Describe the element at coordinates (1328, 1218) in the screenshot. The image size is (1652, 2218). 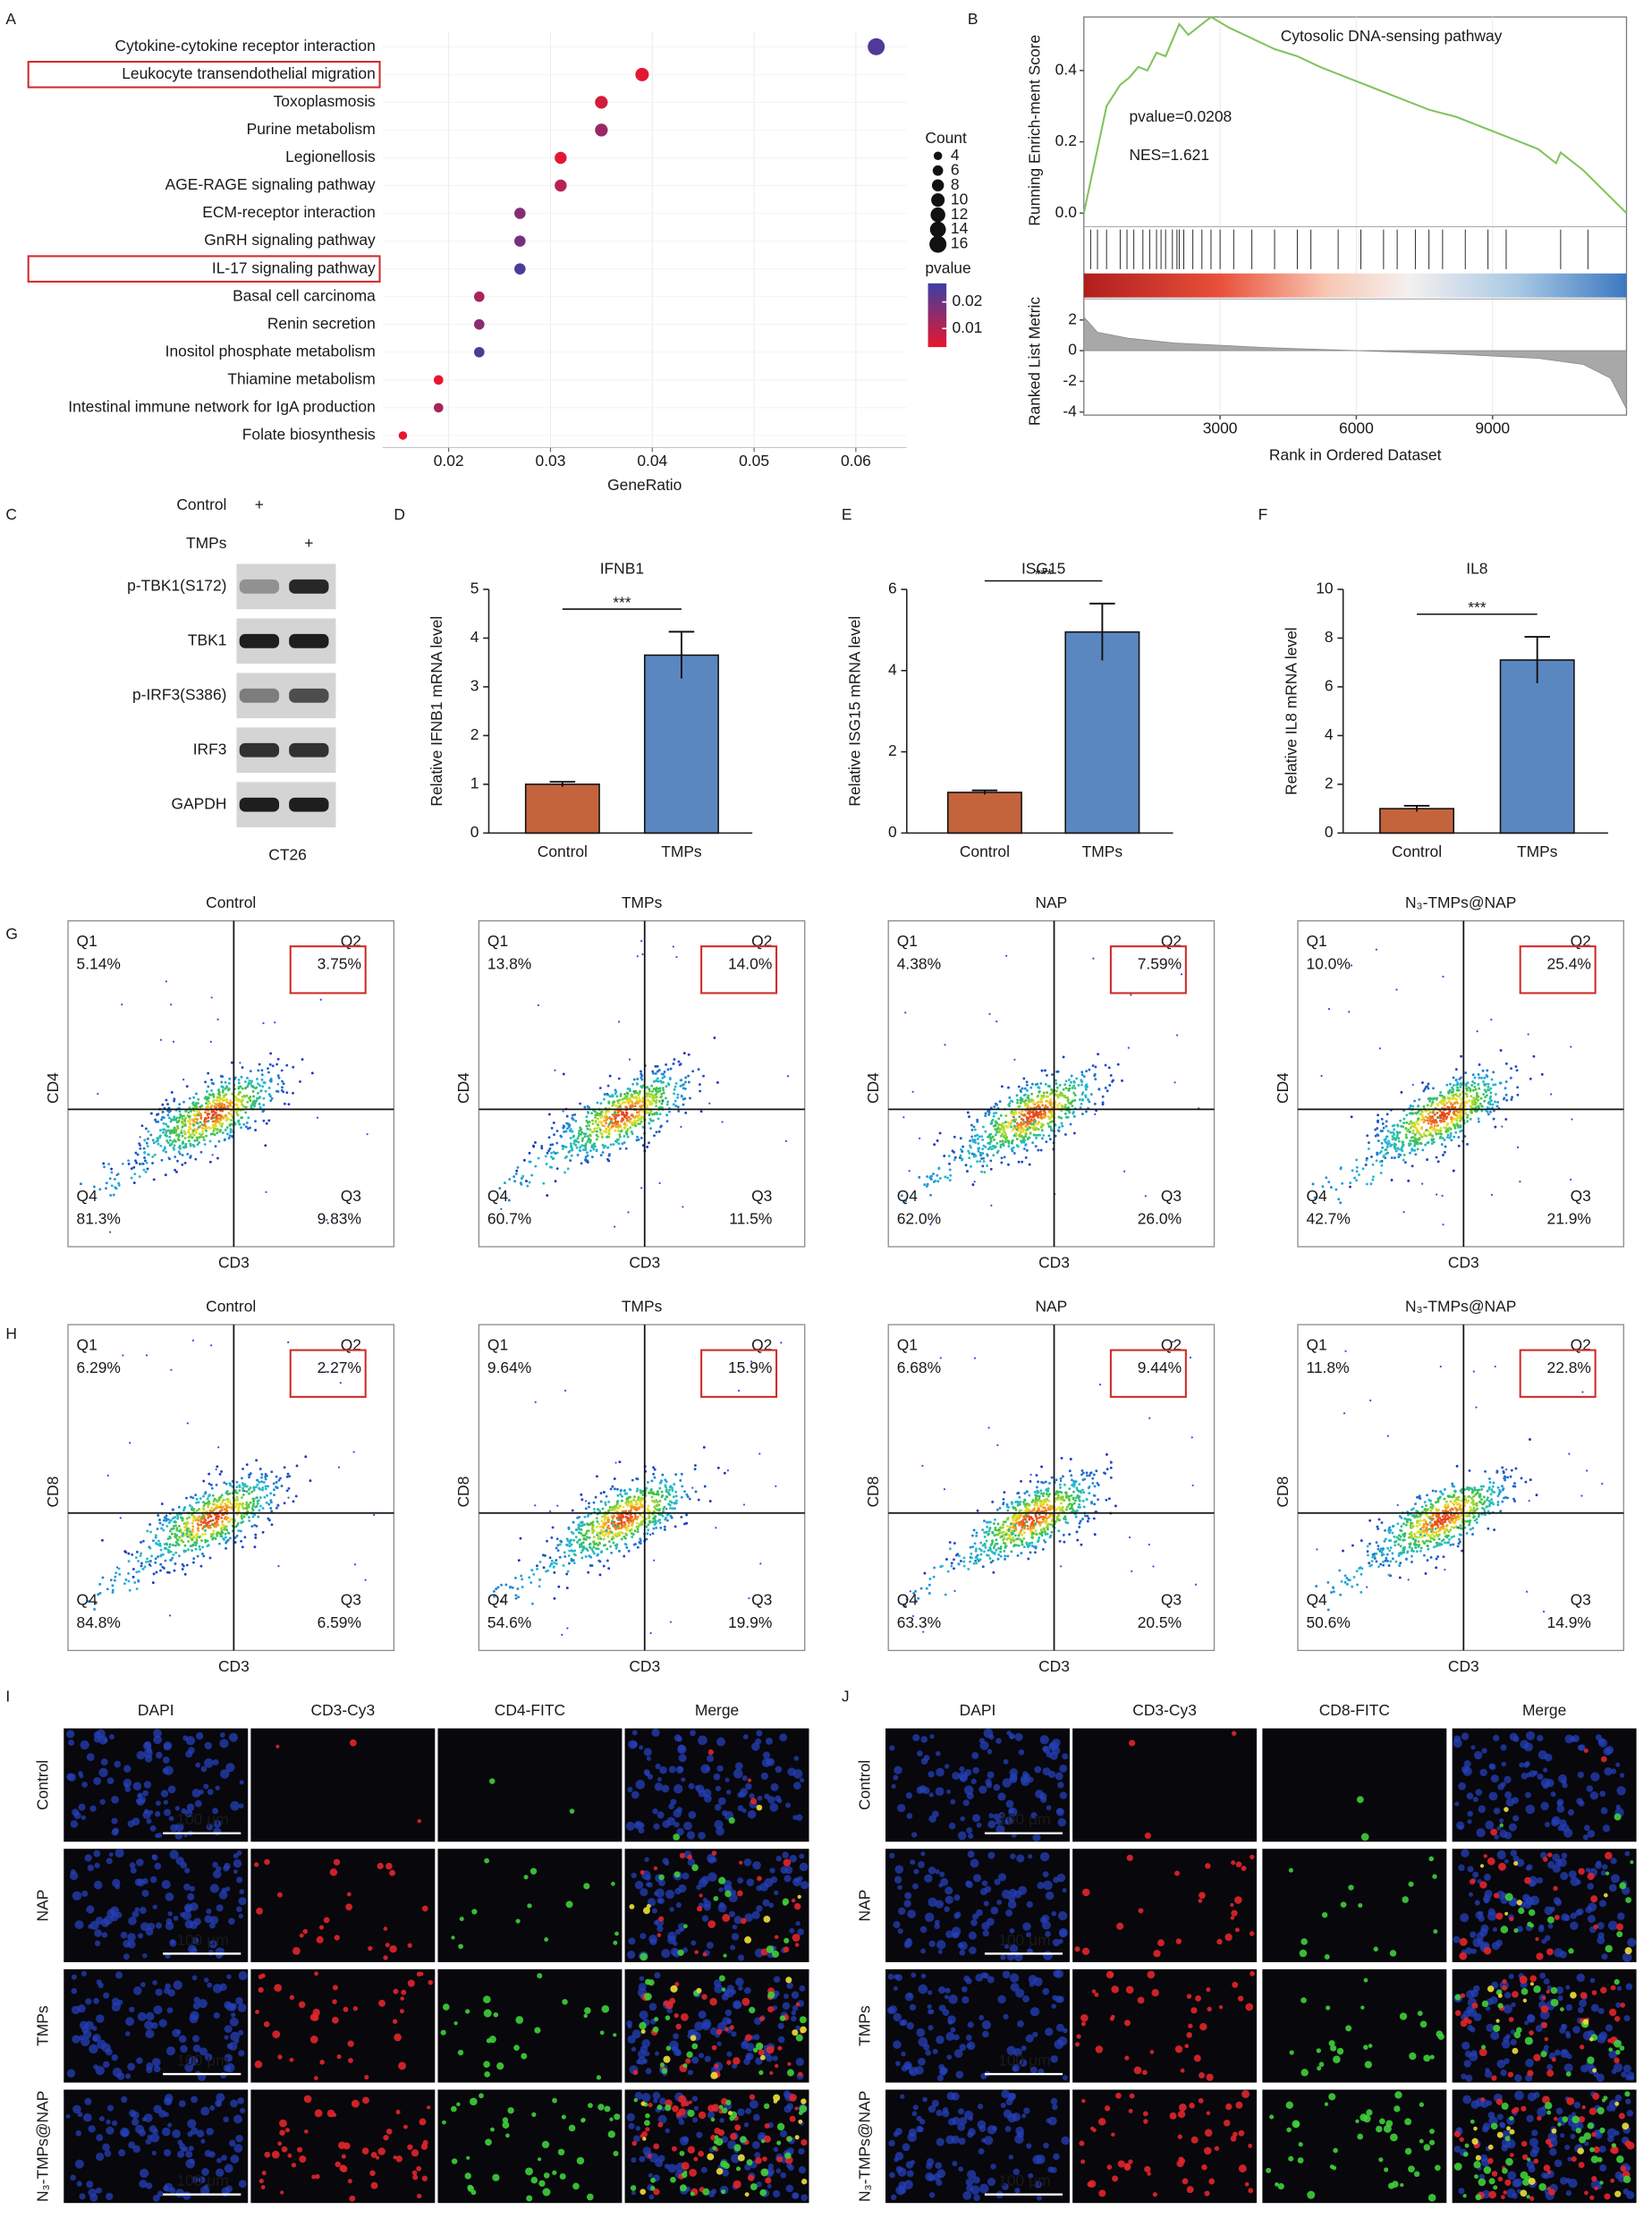
I see `quadrant-percent: 42.7%` at that location.